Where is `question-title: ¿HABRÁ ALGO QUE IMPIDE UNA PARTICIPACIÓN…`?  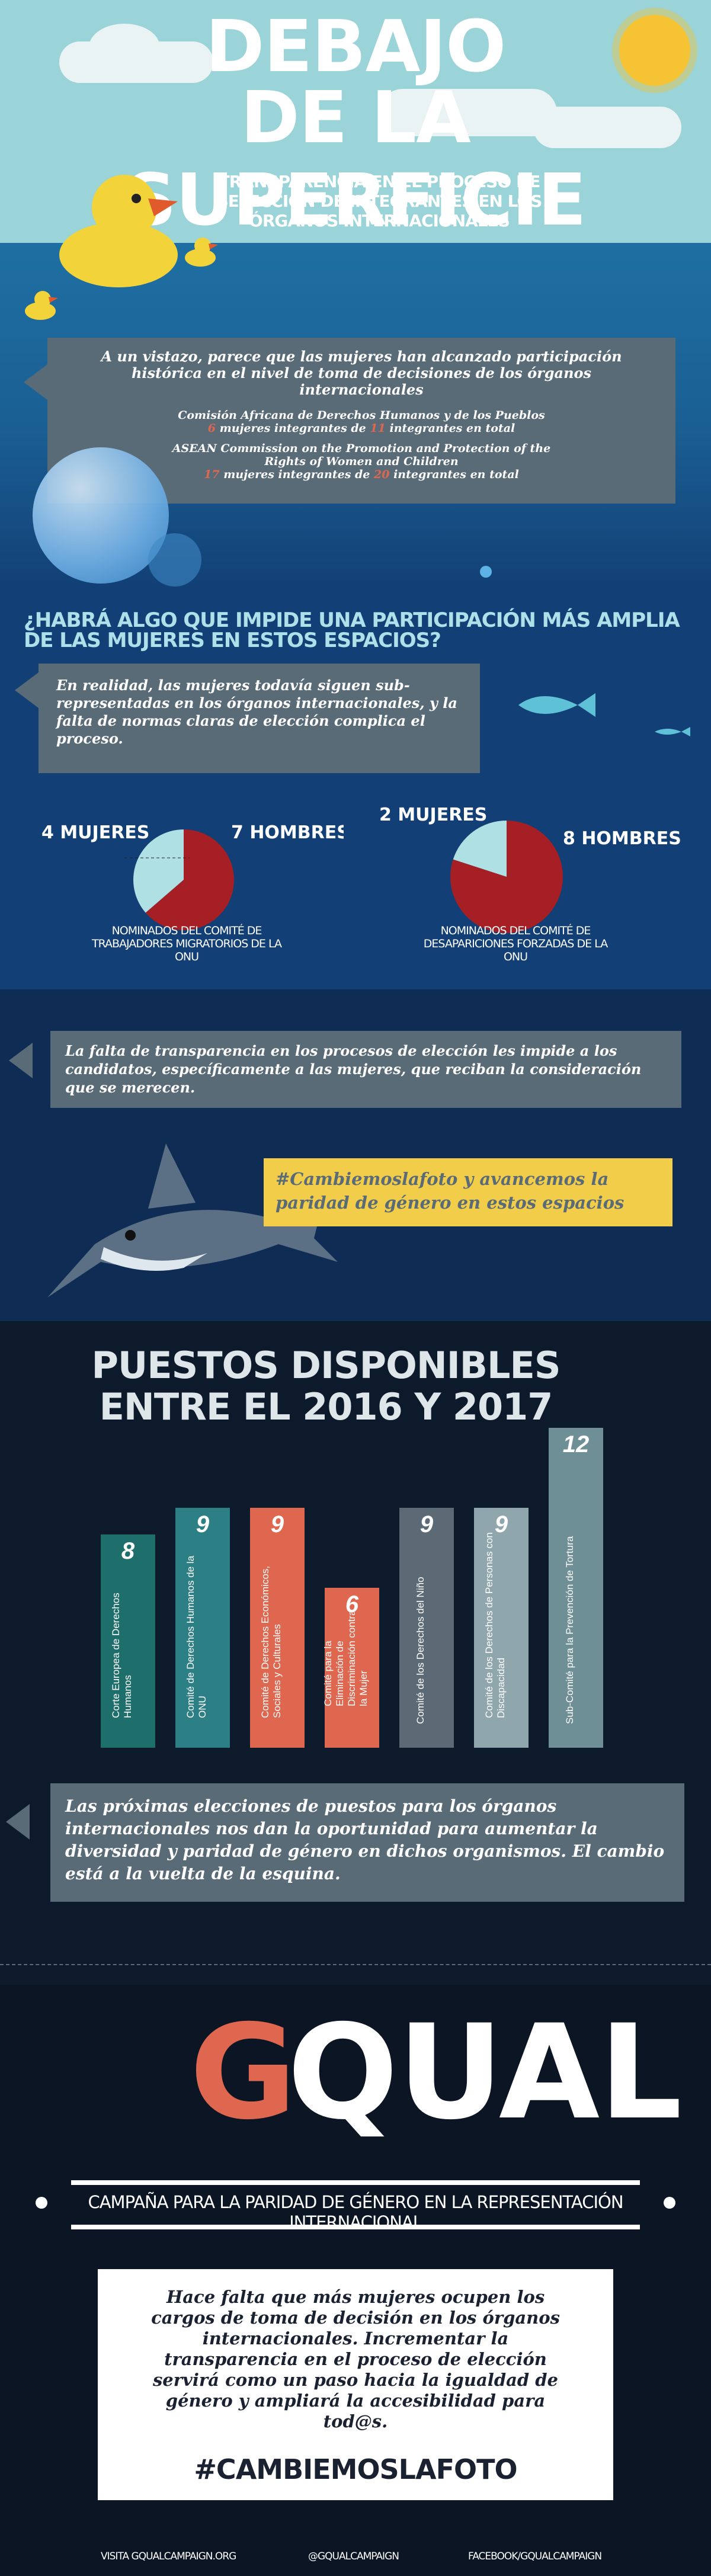
question-title: ¿HABRÁ ALGO QUE IMPIDE UNA PARTICIPACIÓN… is located at coordinates (352, 630).